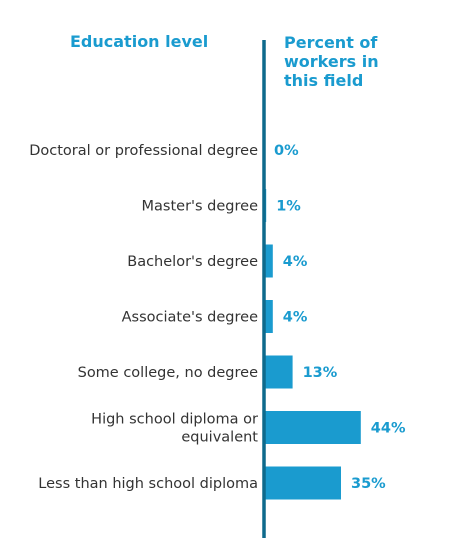  I want to click on category-label-2-line-0: Bachelor's degree, so click(192, 262).